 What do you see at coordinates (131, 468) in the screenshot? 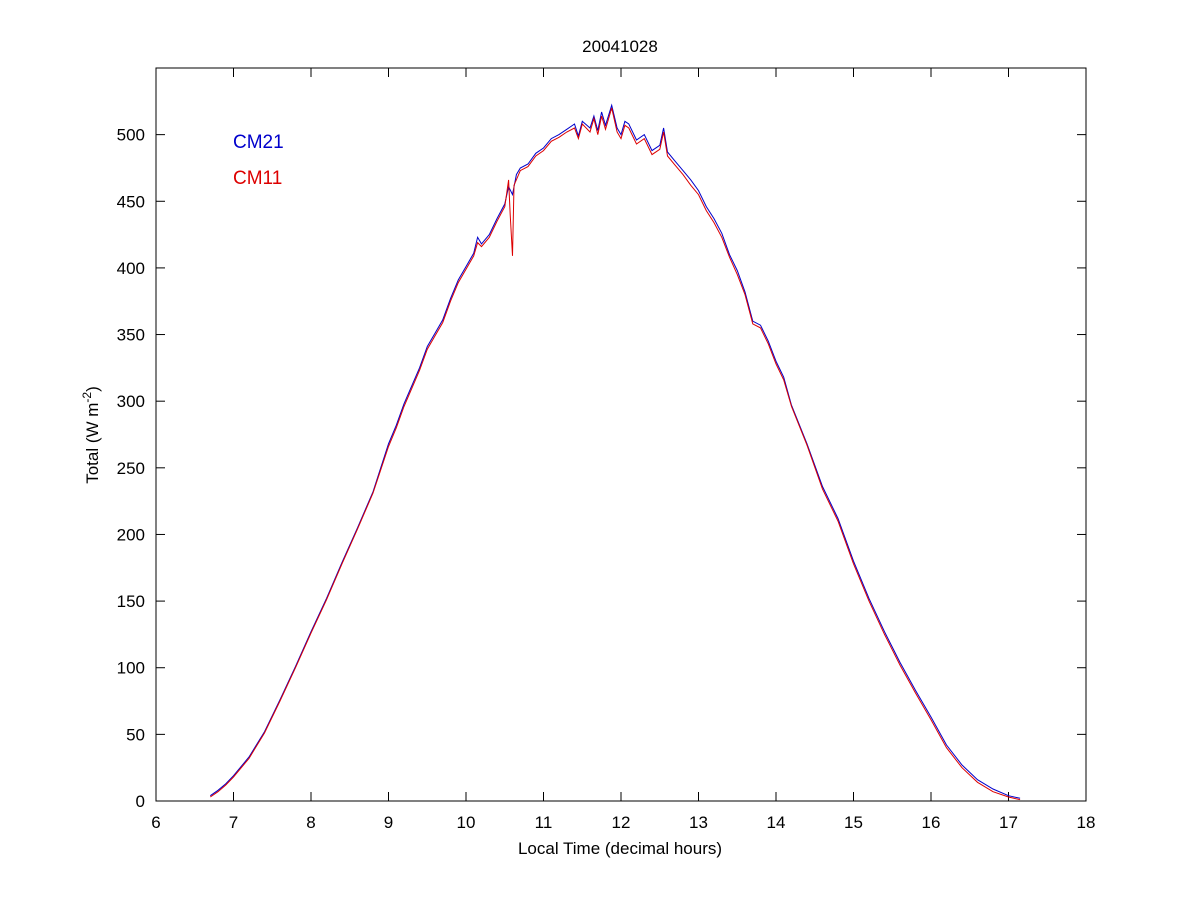
I see `y-tick-label: 250` at bounding box center [131, 468].